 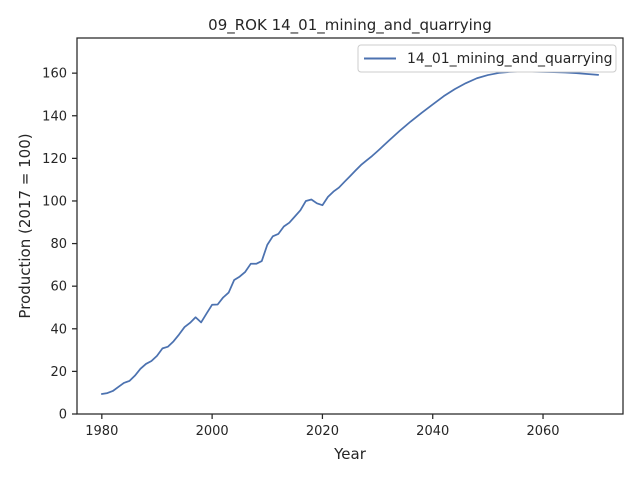 I want to click on x-tick-label: 2020, so click(x=322, y=431).